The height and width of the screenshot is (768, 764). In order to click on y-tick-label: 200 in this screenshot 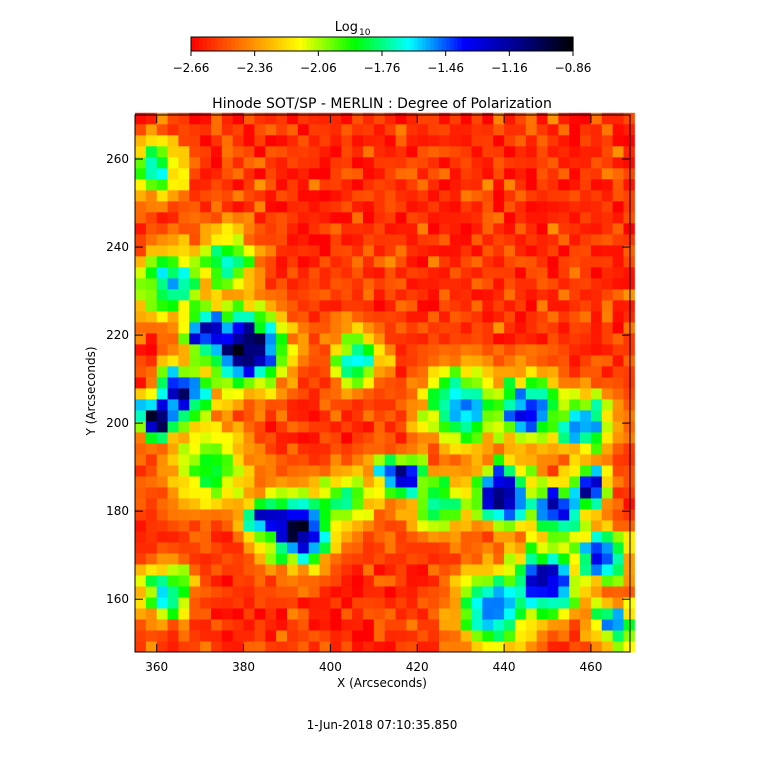, I will do `click(117, 423)`.